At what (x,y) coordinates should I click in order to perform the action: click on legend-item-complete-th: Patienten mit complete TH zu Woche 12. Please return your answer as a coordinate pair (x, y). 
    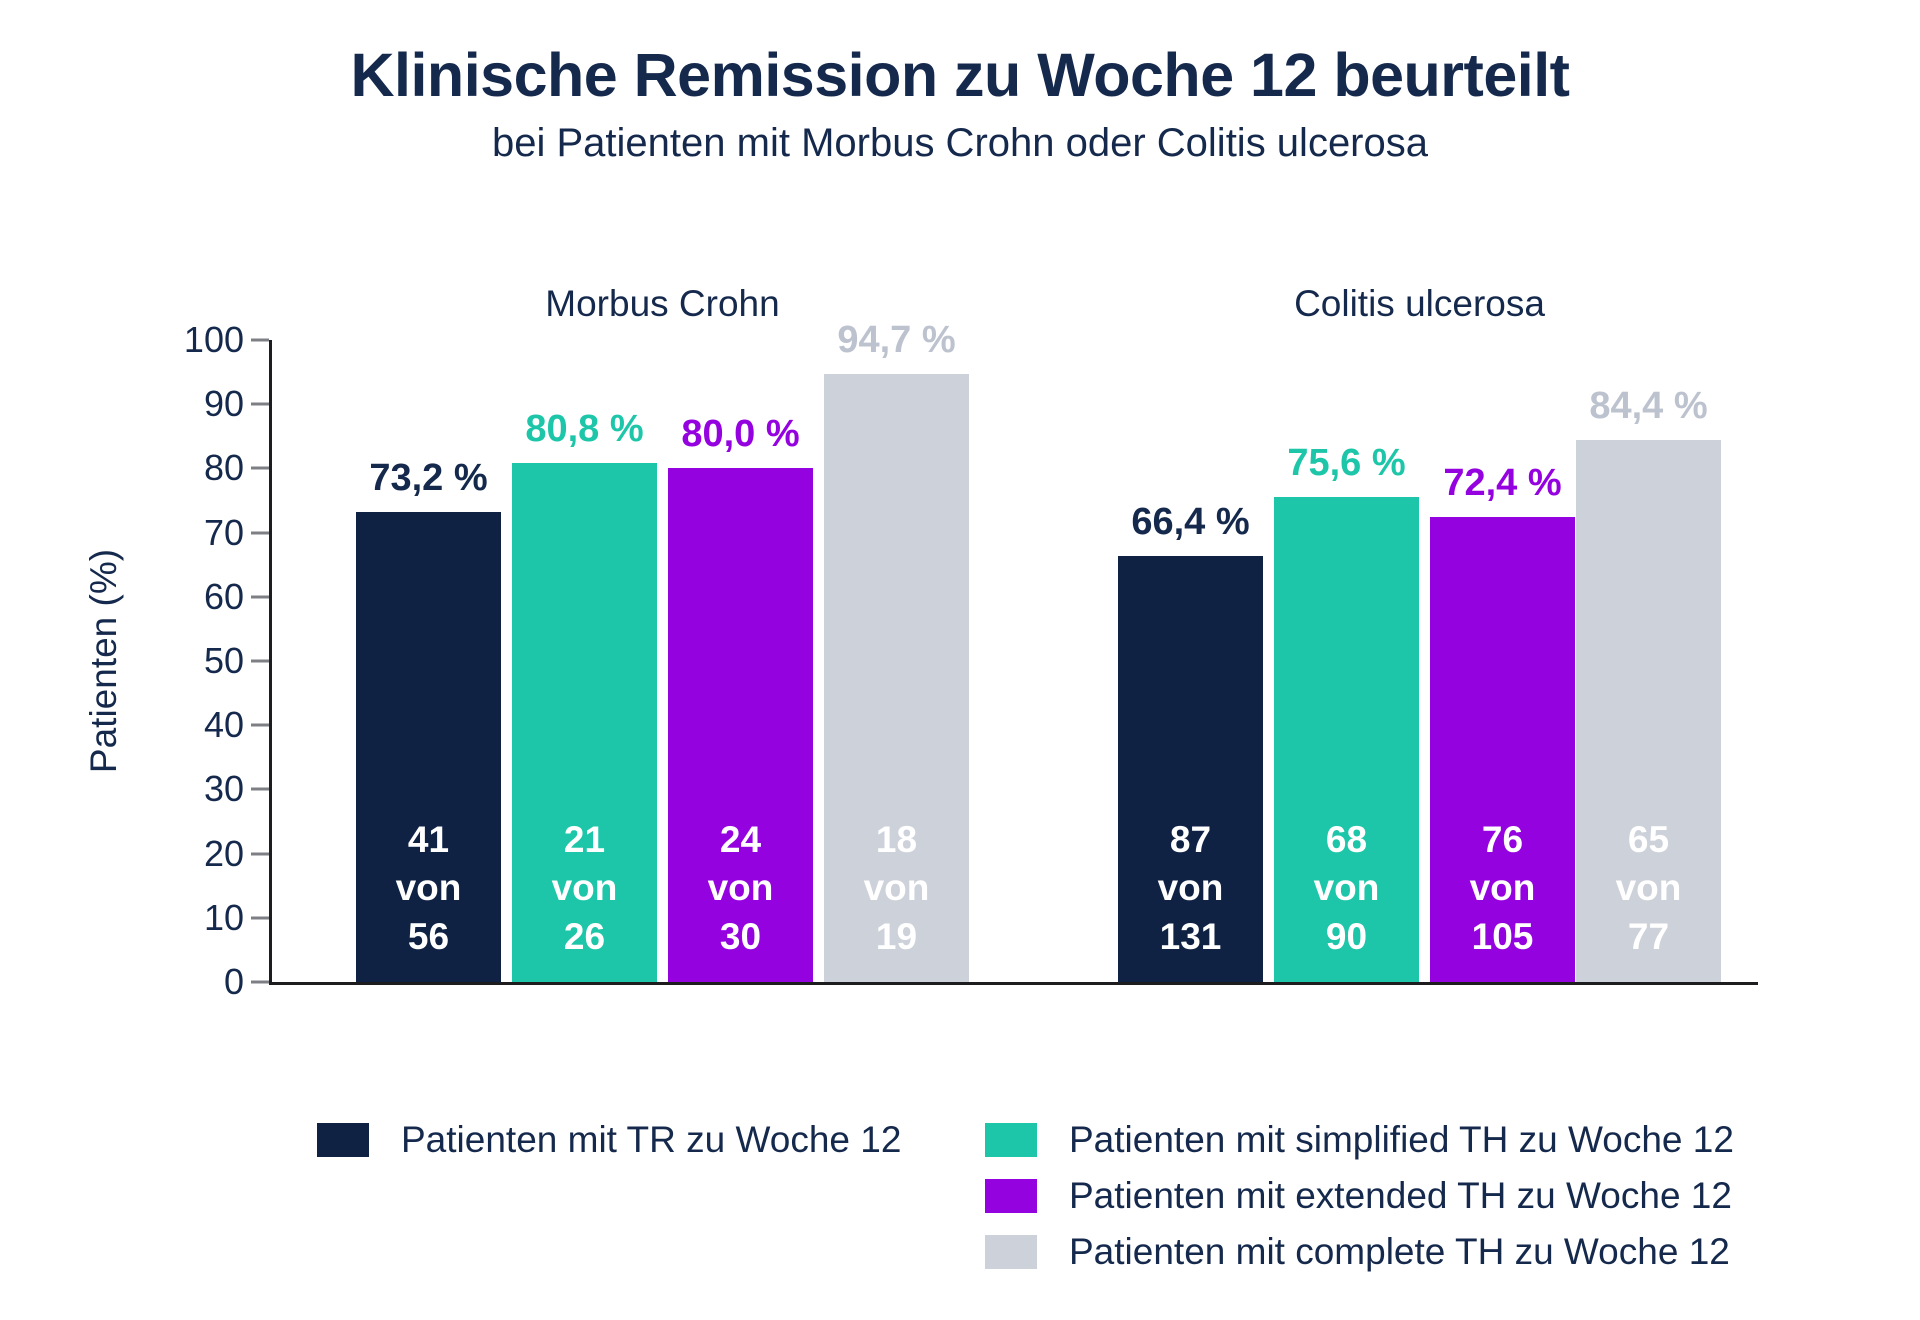
    Looking at the image, I should click on (1359, 1251).